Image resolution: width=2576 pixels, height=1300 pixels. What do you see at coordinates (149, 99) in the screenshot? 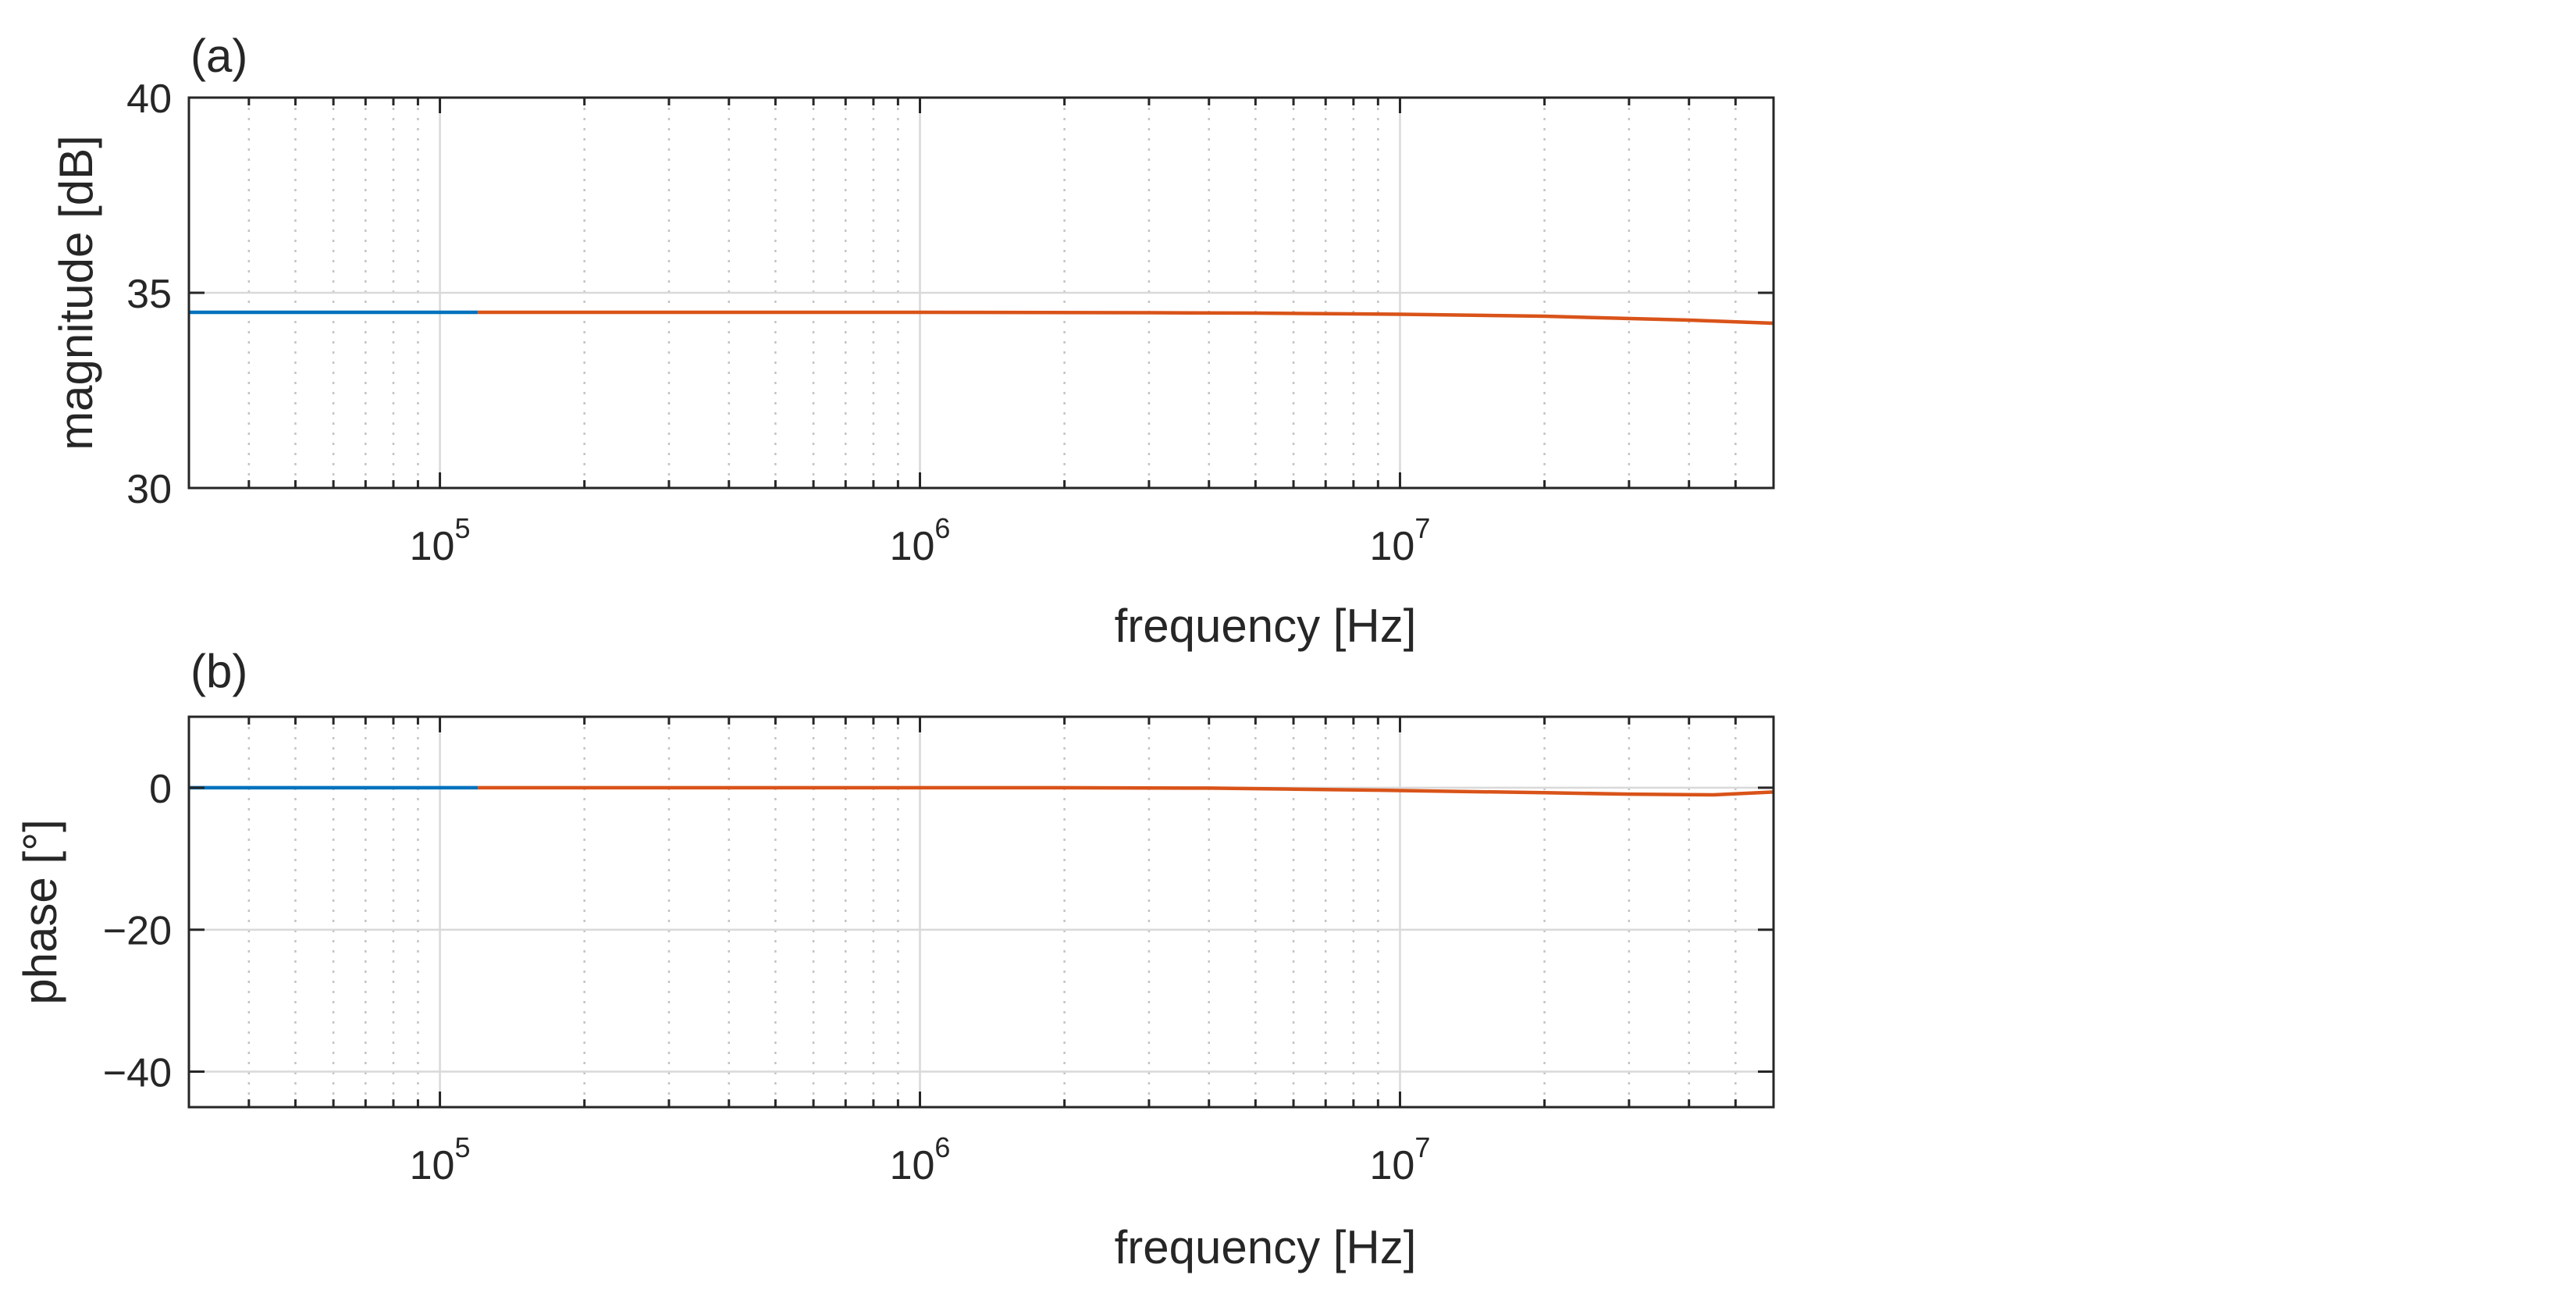
I see `magnitude-y-tick-label: 40` at bounding box center [149, 99].